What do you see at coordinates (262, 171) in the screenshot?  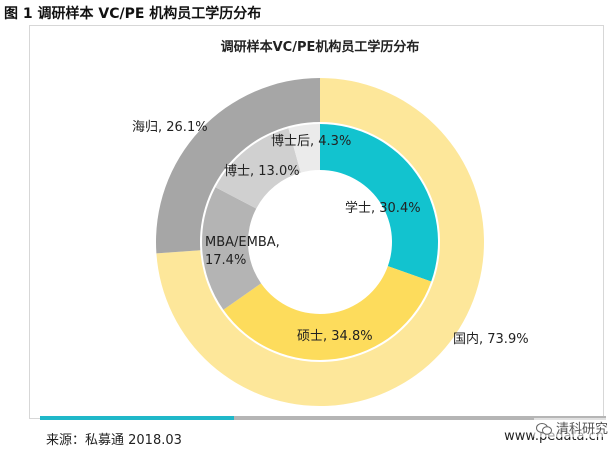 I see `inner-slice-label-3: 博士, 13.0%` at bounding box center [262, 171].